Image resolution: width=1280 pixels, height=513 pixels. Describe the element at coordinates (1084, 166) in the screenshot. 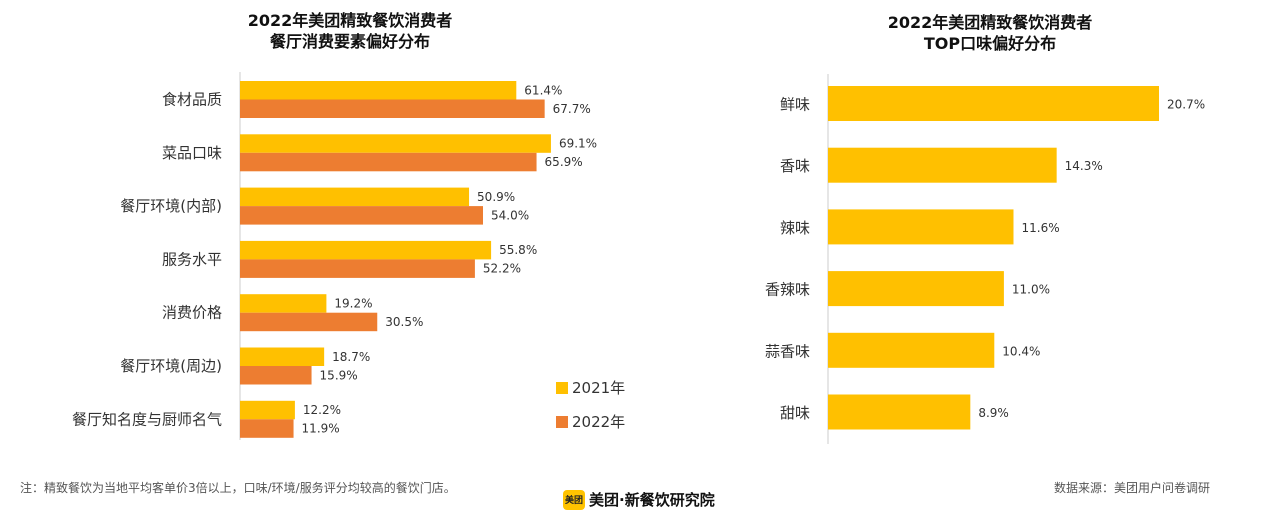

I see `right-bar-value-label: 14.3%` at that location.